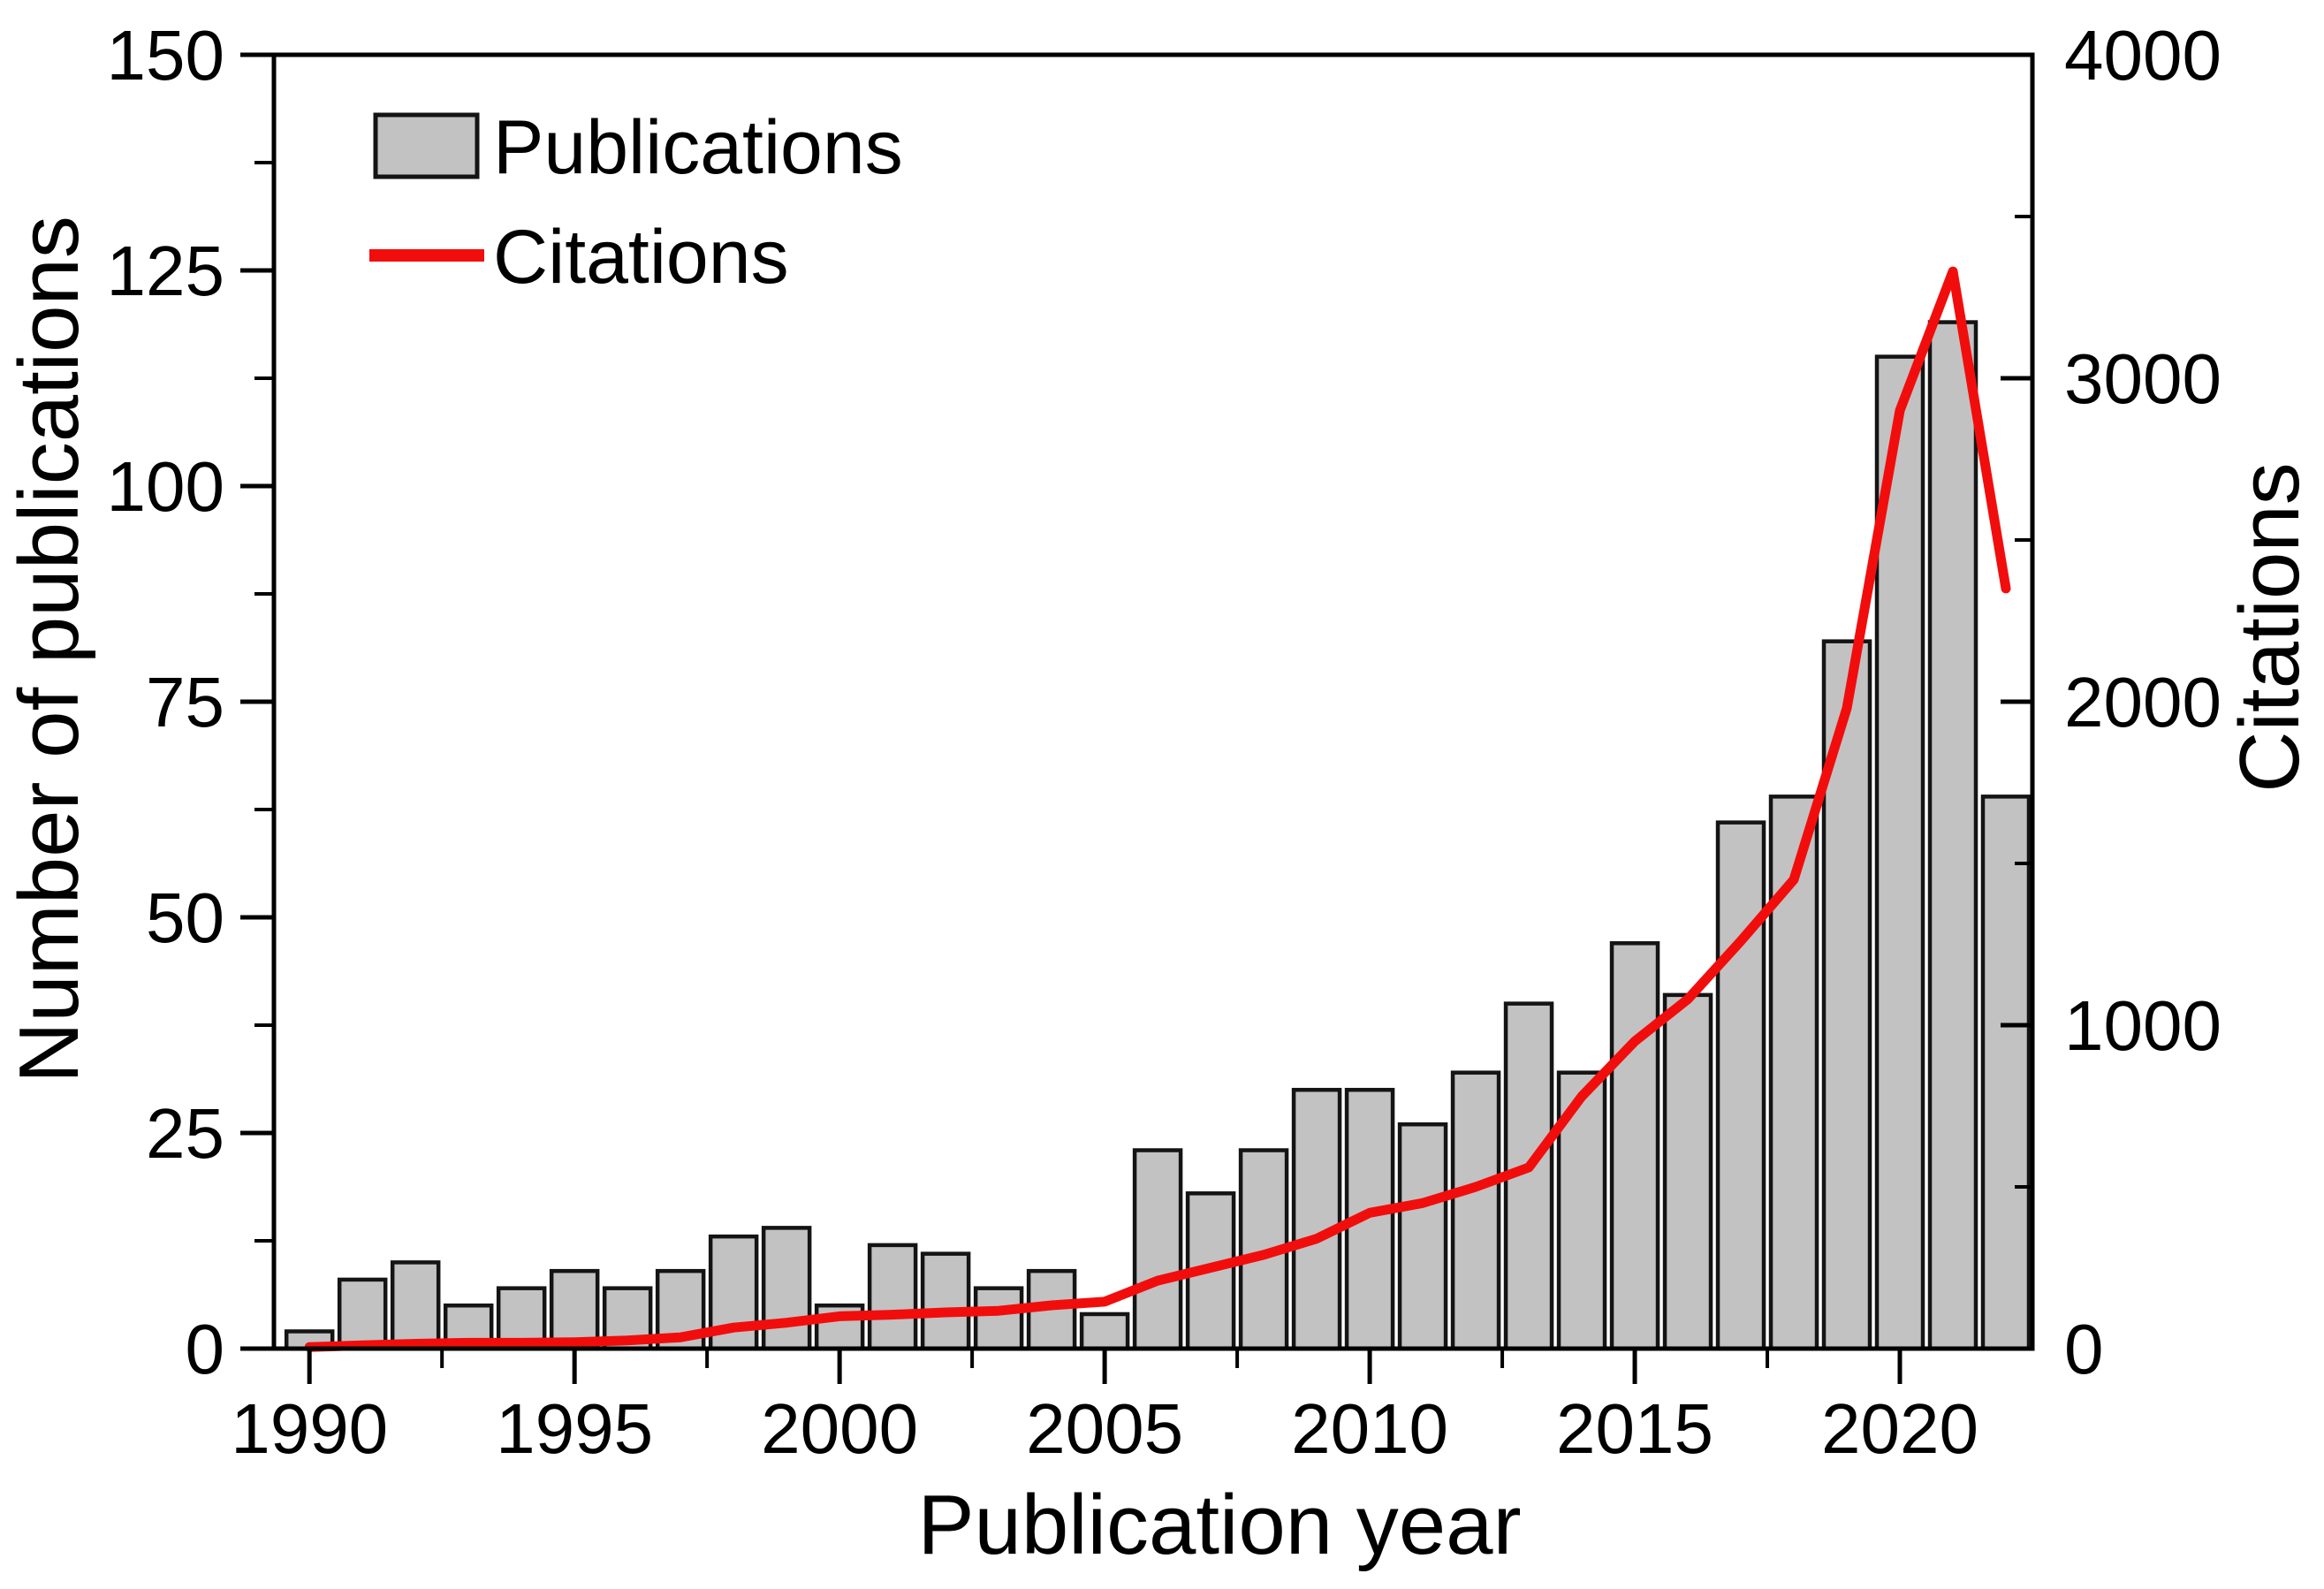 Image resolution: width=2324 pixels, height=1589 pixels. What do you see at coordinates (362, 1314) in the screenshot?
I see `publications-bar-1991` at bounding box center [362, 1314].